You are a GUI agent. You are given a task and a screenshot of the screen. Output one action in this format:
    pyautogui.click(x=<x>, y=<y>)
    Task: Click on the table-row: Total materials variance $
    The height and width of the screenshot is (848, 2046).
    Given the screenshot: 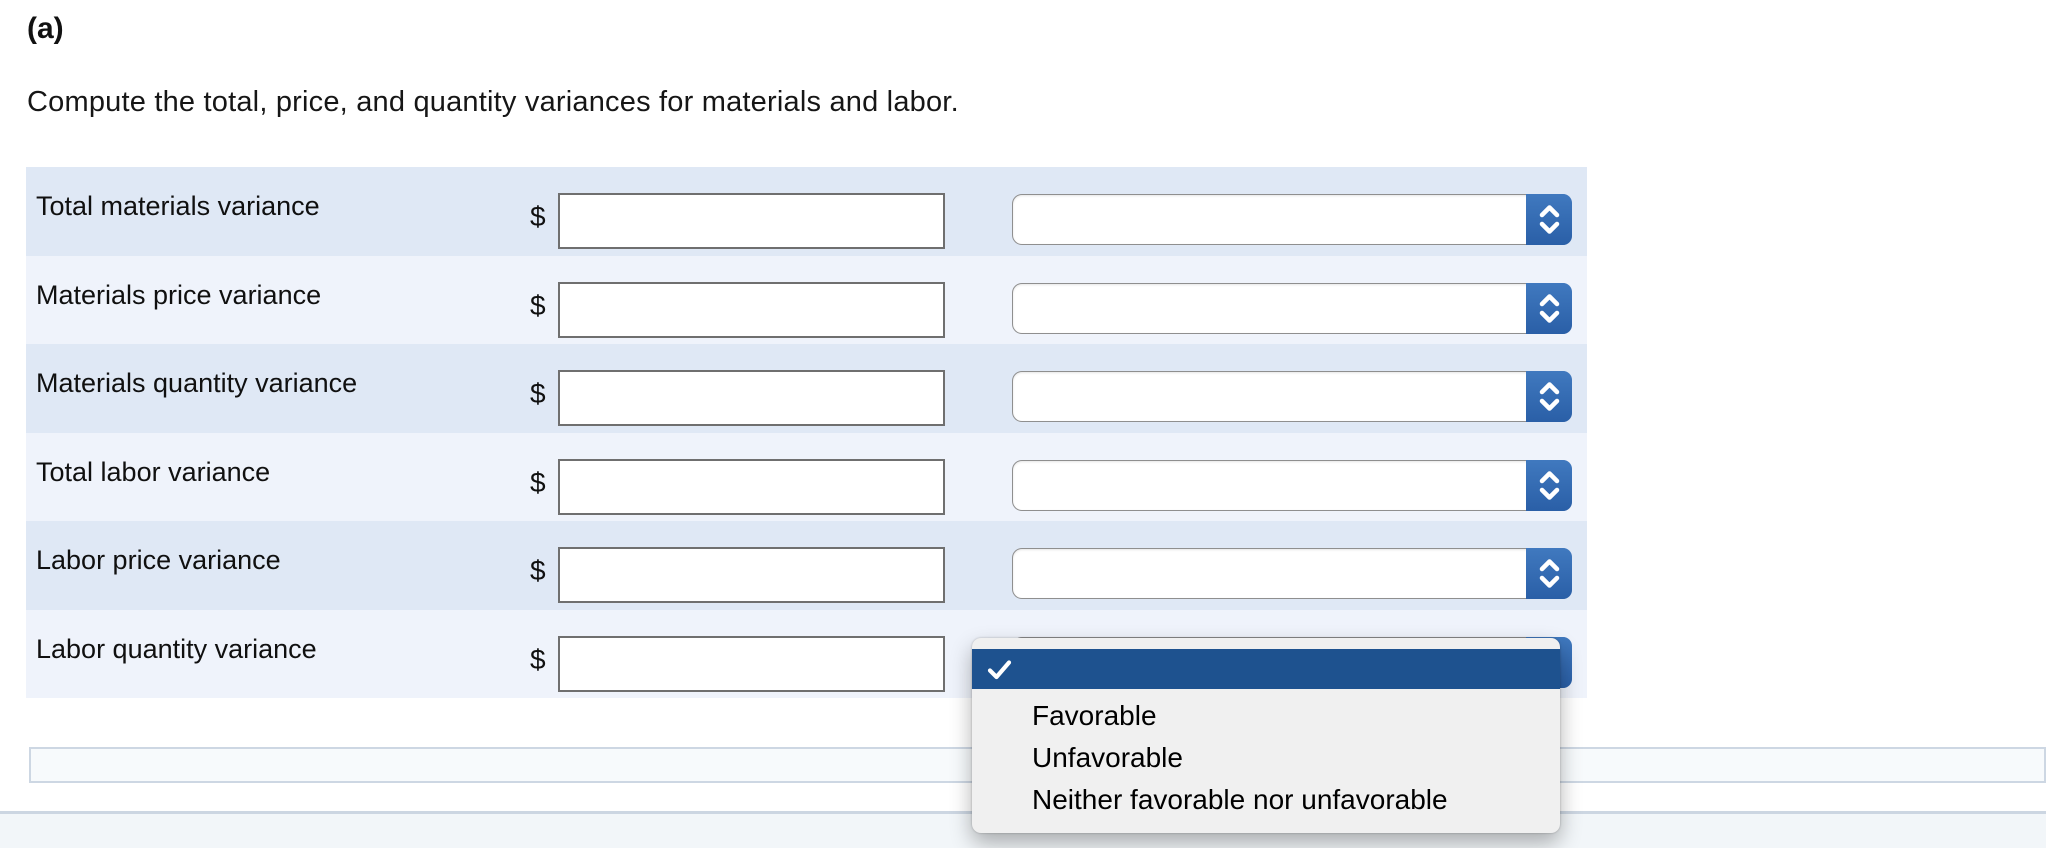 What is the action you would take?
    pyautogui.click(x=806, y=211)
    